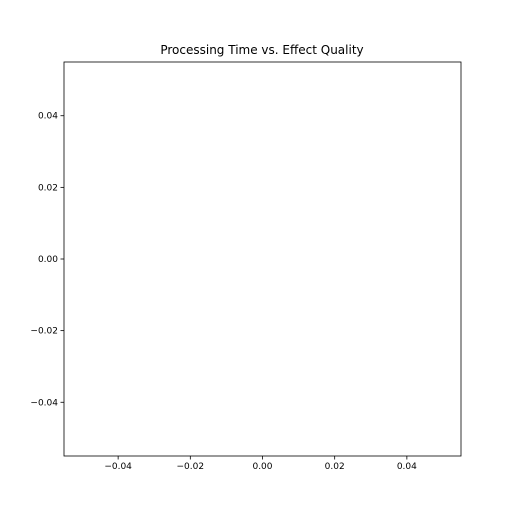 This screenshot has width=512, height=512. What do you see at coordinates (44, 332) in the screenshot?
I see `y-tick-label: −0.02` at bounding box center [44, 332].